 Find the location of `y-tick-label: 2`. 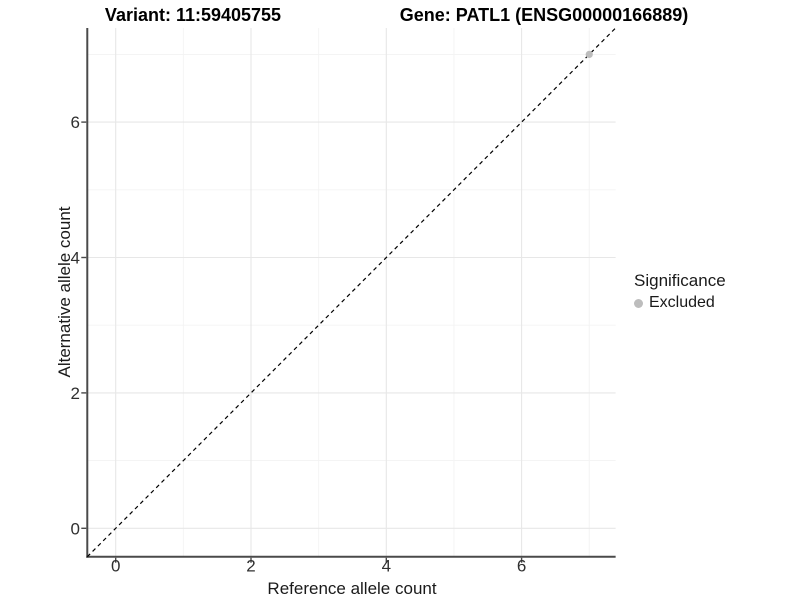

y-tick-label: 2 is located at coordinates (75, 393).